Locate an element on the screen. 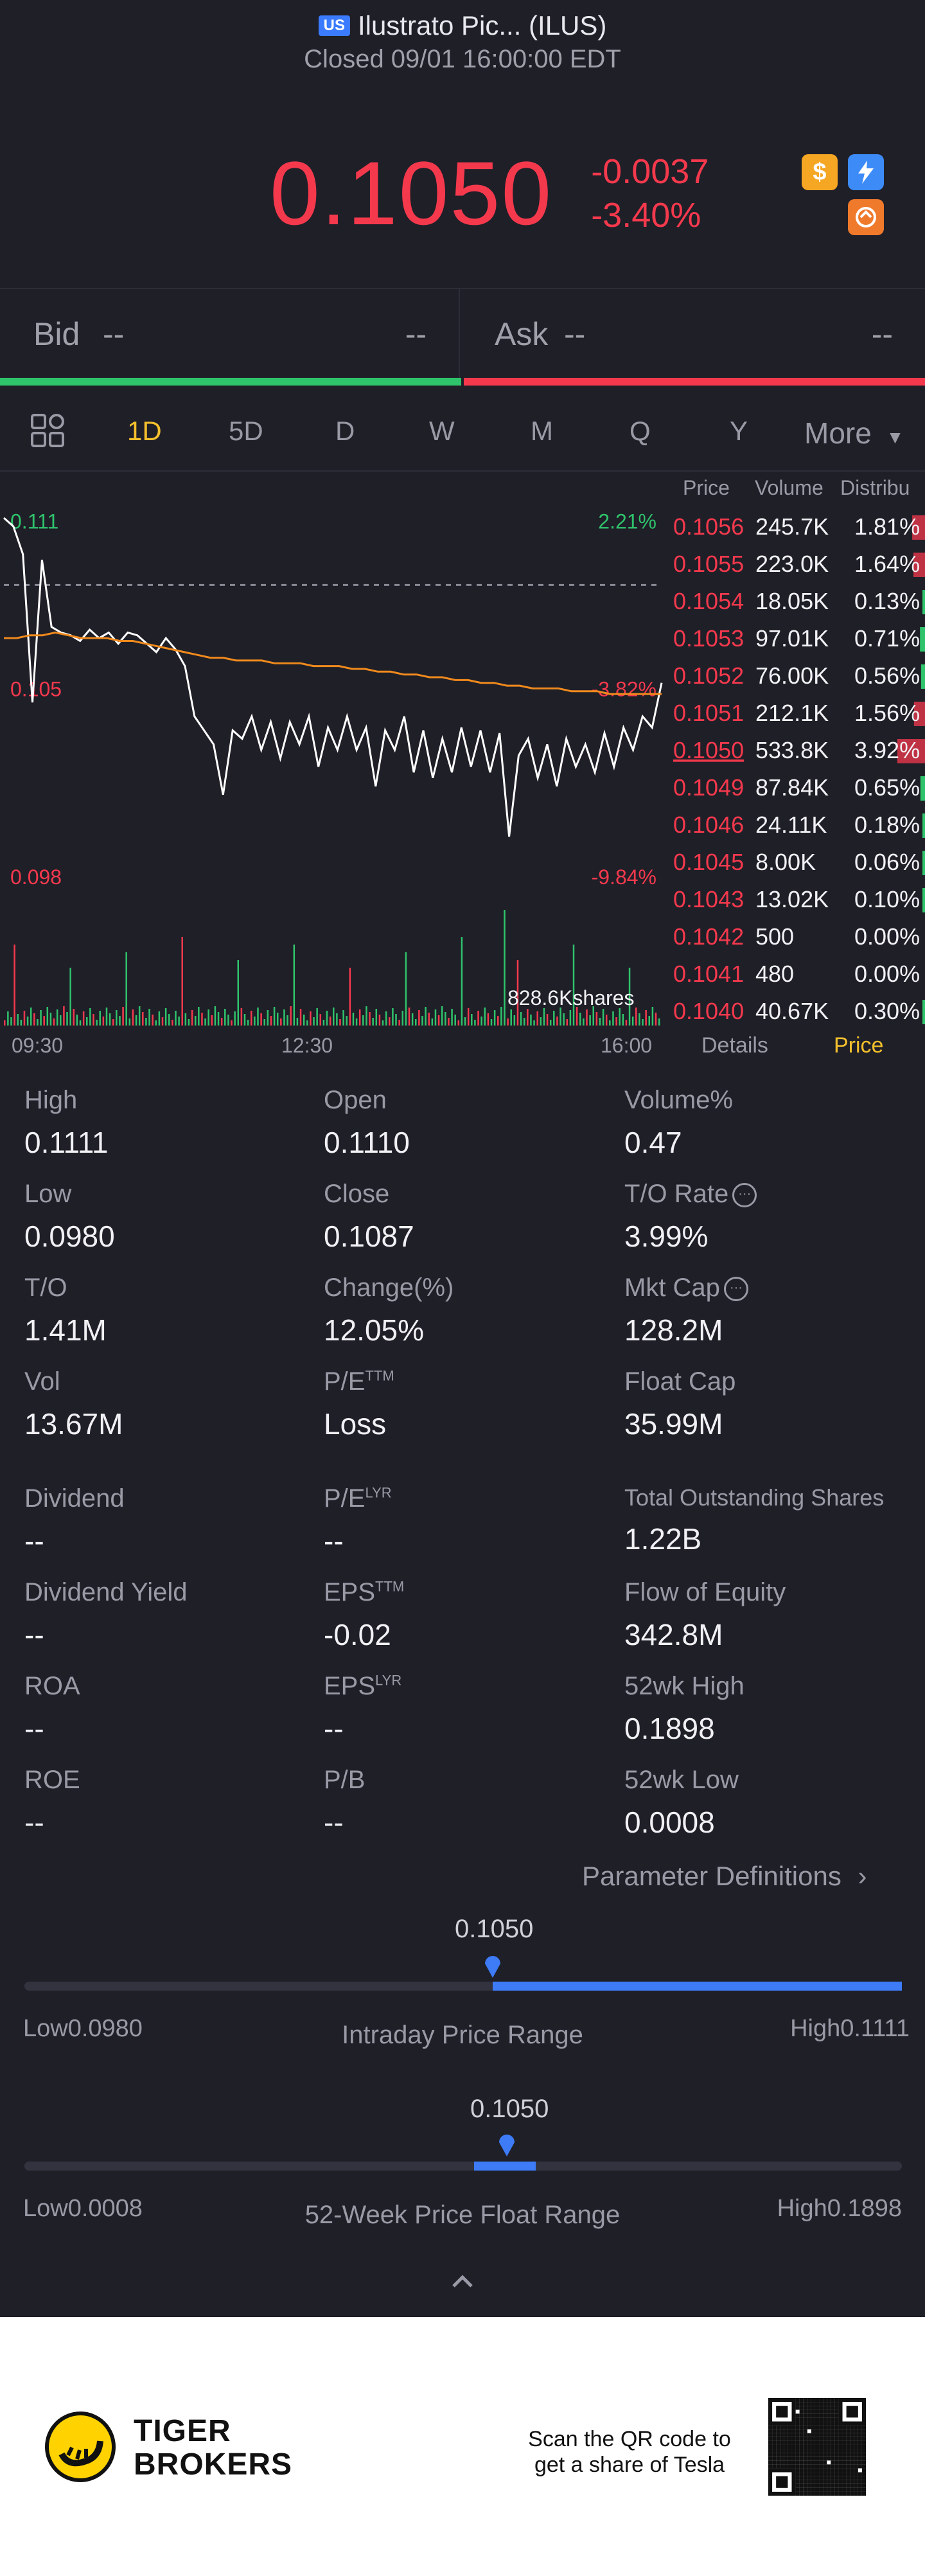 The width and height of the screenshot is (925, 2576). distribution-price: 0.1042 is located at coordinates (709, 937).